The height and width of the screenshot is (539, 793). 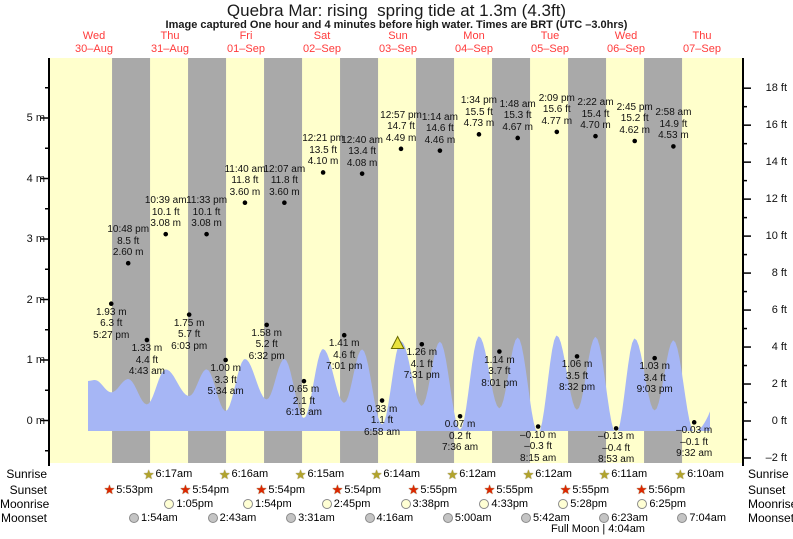 I want to click on axis-label-right: 18 ft, so click(x=776, y=88).